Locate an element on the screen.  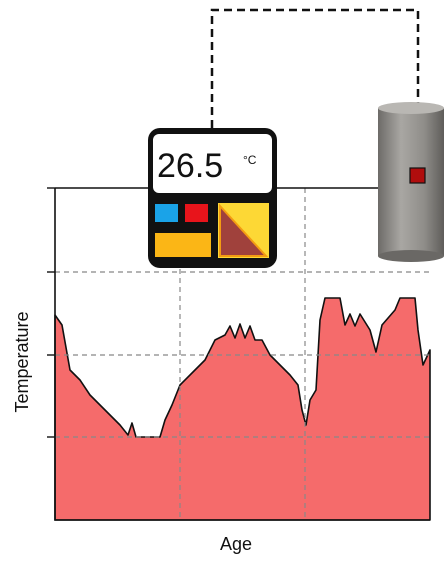
logger-device: 26.5 °C is located at coordinates (212, 198).